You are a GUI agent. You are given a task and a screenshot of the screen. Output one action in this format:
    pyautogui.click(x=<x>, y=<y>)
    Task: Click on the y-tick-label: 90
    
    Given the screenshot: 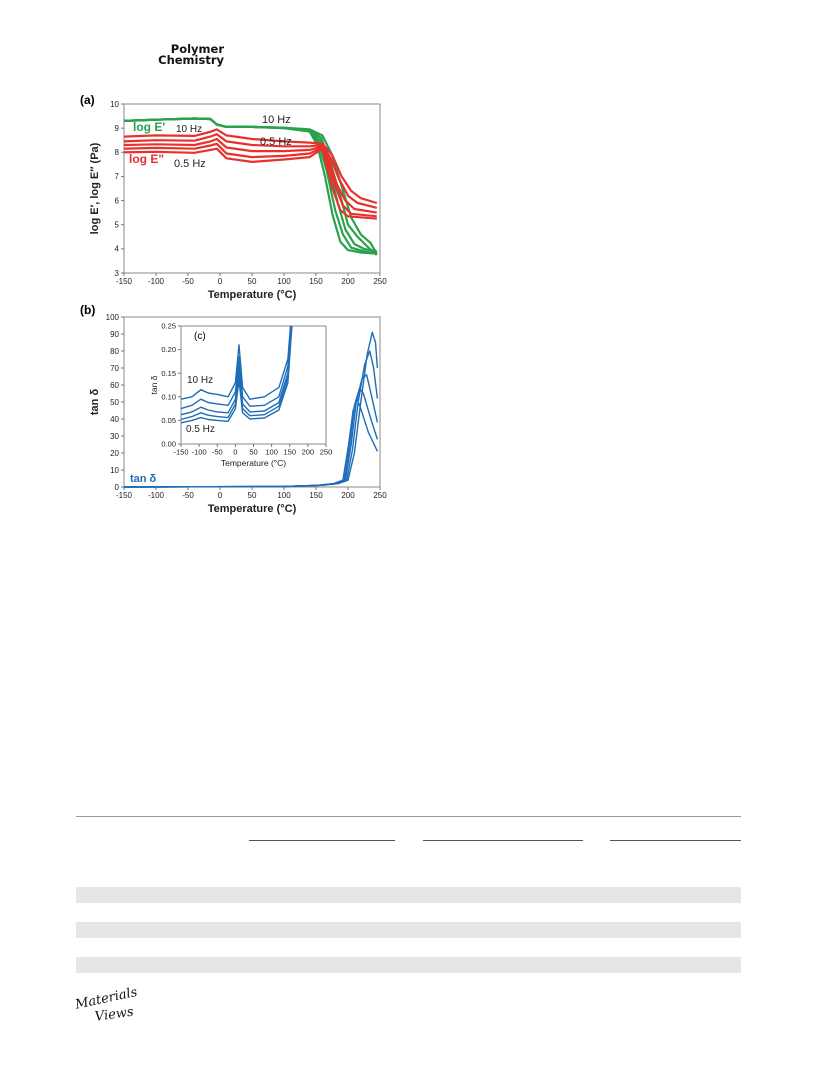 What is the action you would take?
    pyautogui.click(x=114, y=334)
    